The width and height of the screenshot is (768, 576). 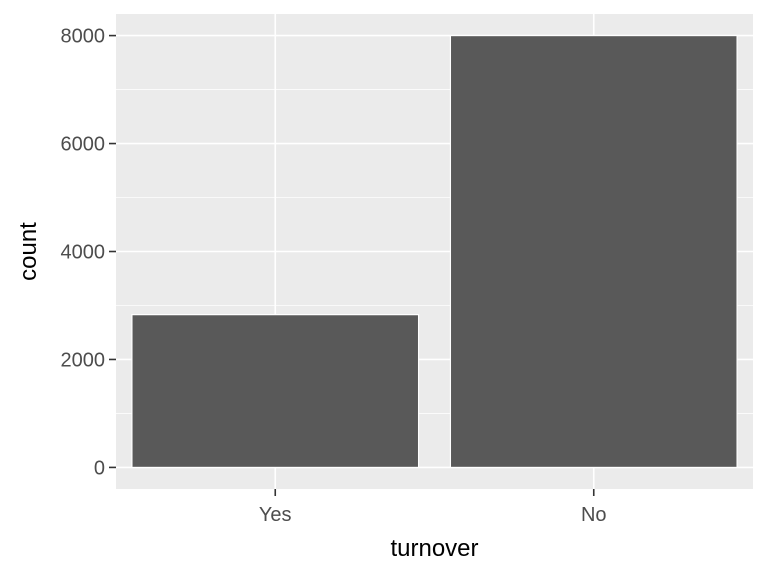 What do you see at coordinates (275, 391) in the screenshot?
I see `bar-yes` at bounding box center [275, 391].